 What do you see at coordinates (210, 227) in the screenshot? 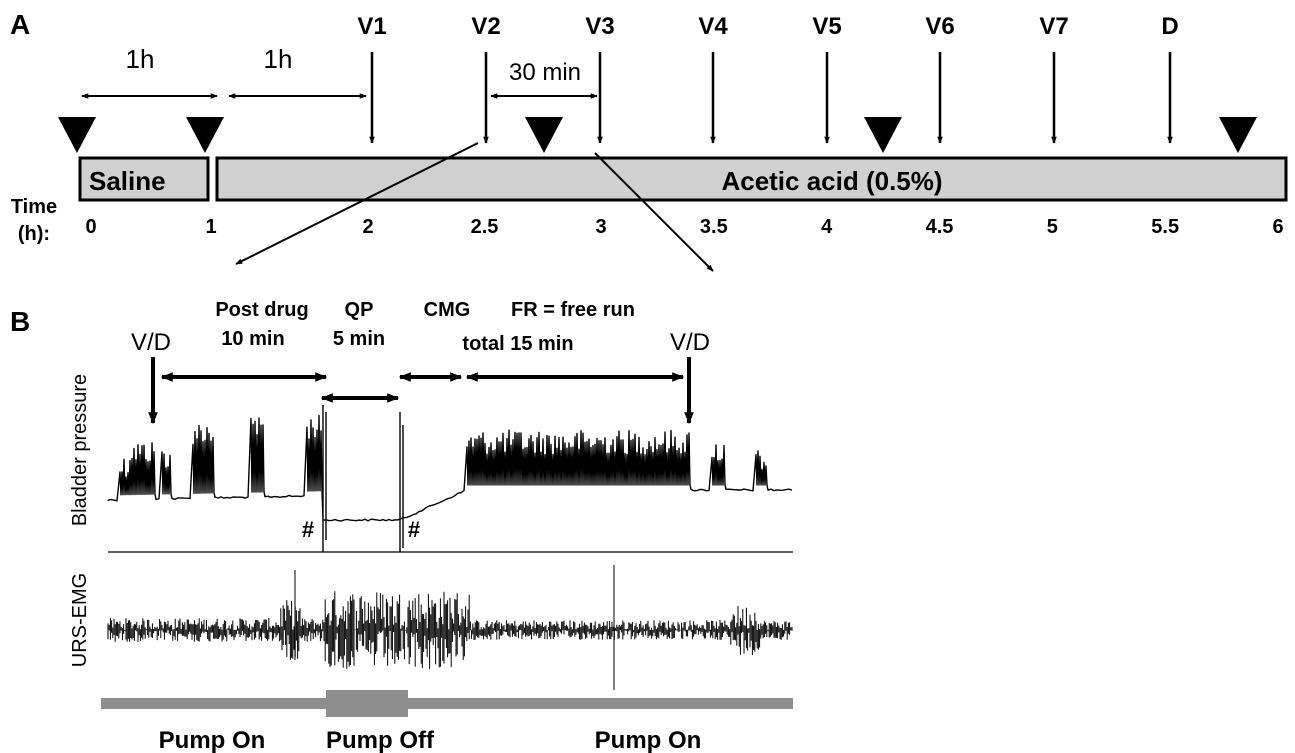
I see `time-tick-label: 1` at bounding box center [210, 227].